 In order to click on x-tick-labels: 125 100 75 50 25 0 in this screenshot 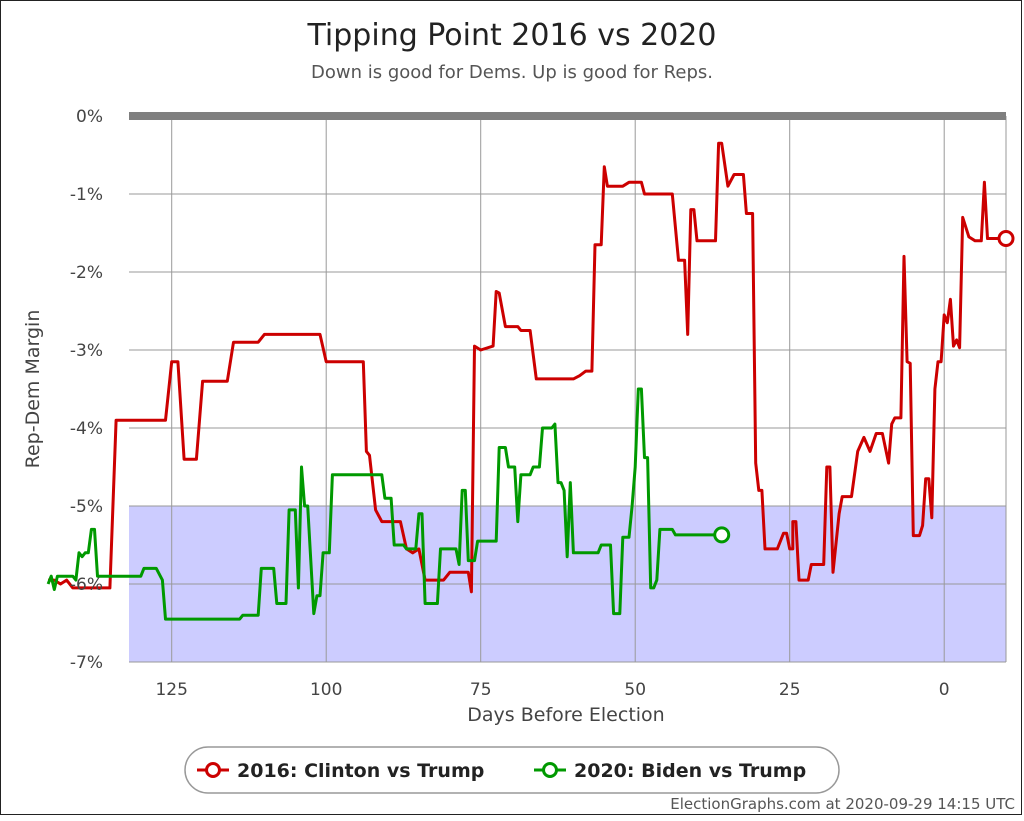, I will do `click(552, 690)`.